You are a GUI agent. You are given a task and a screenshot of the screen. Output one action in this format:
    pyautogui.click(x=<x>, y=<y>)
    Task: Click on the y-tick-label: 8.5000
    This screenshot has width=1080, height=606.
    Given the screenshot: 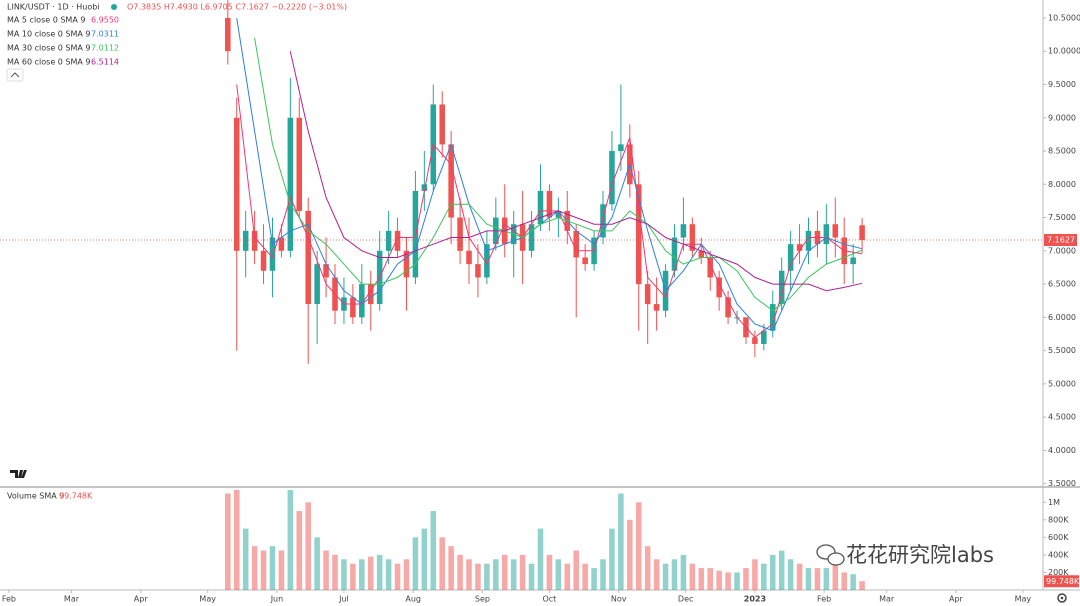 What is the action you would take?
    pyautogui.click(x=1062, y=151)
    